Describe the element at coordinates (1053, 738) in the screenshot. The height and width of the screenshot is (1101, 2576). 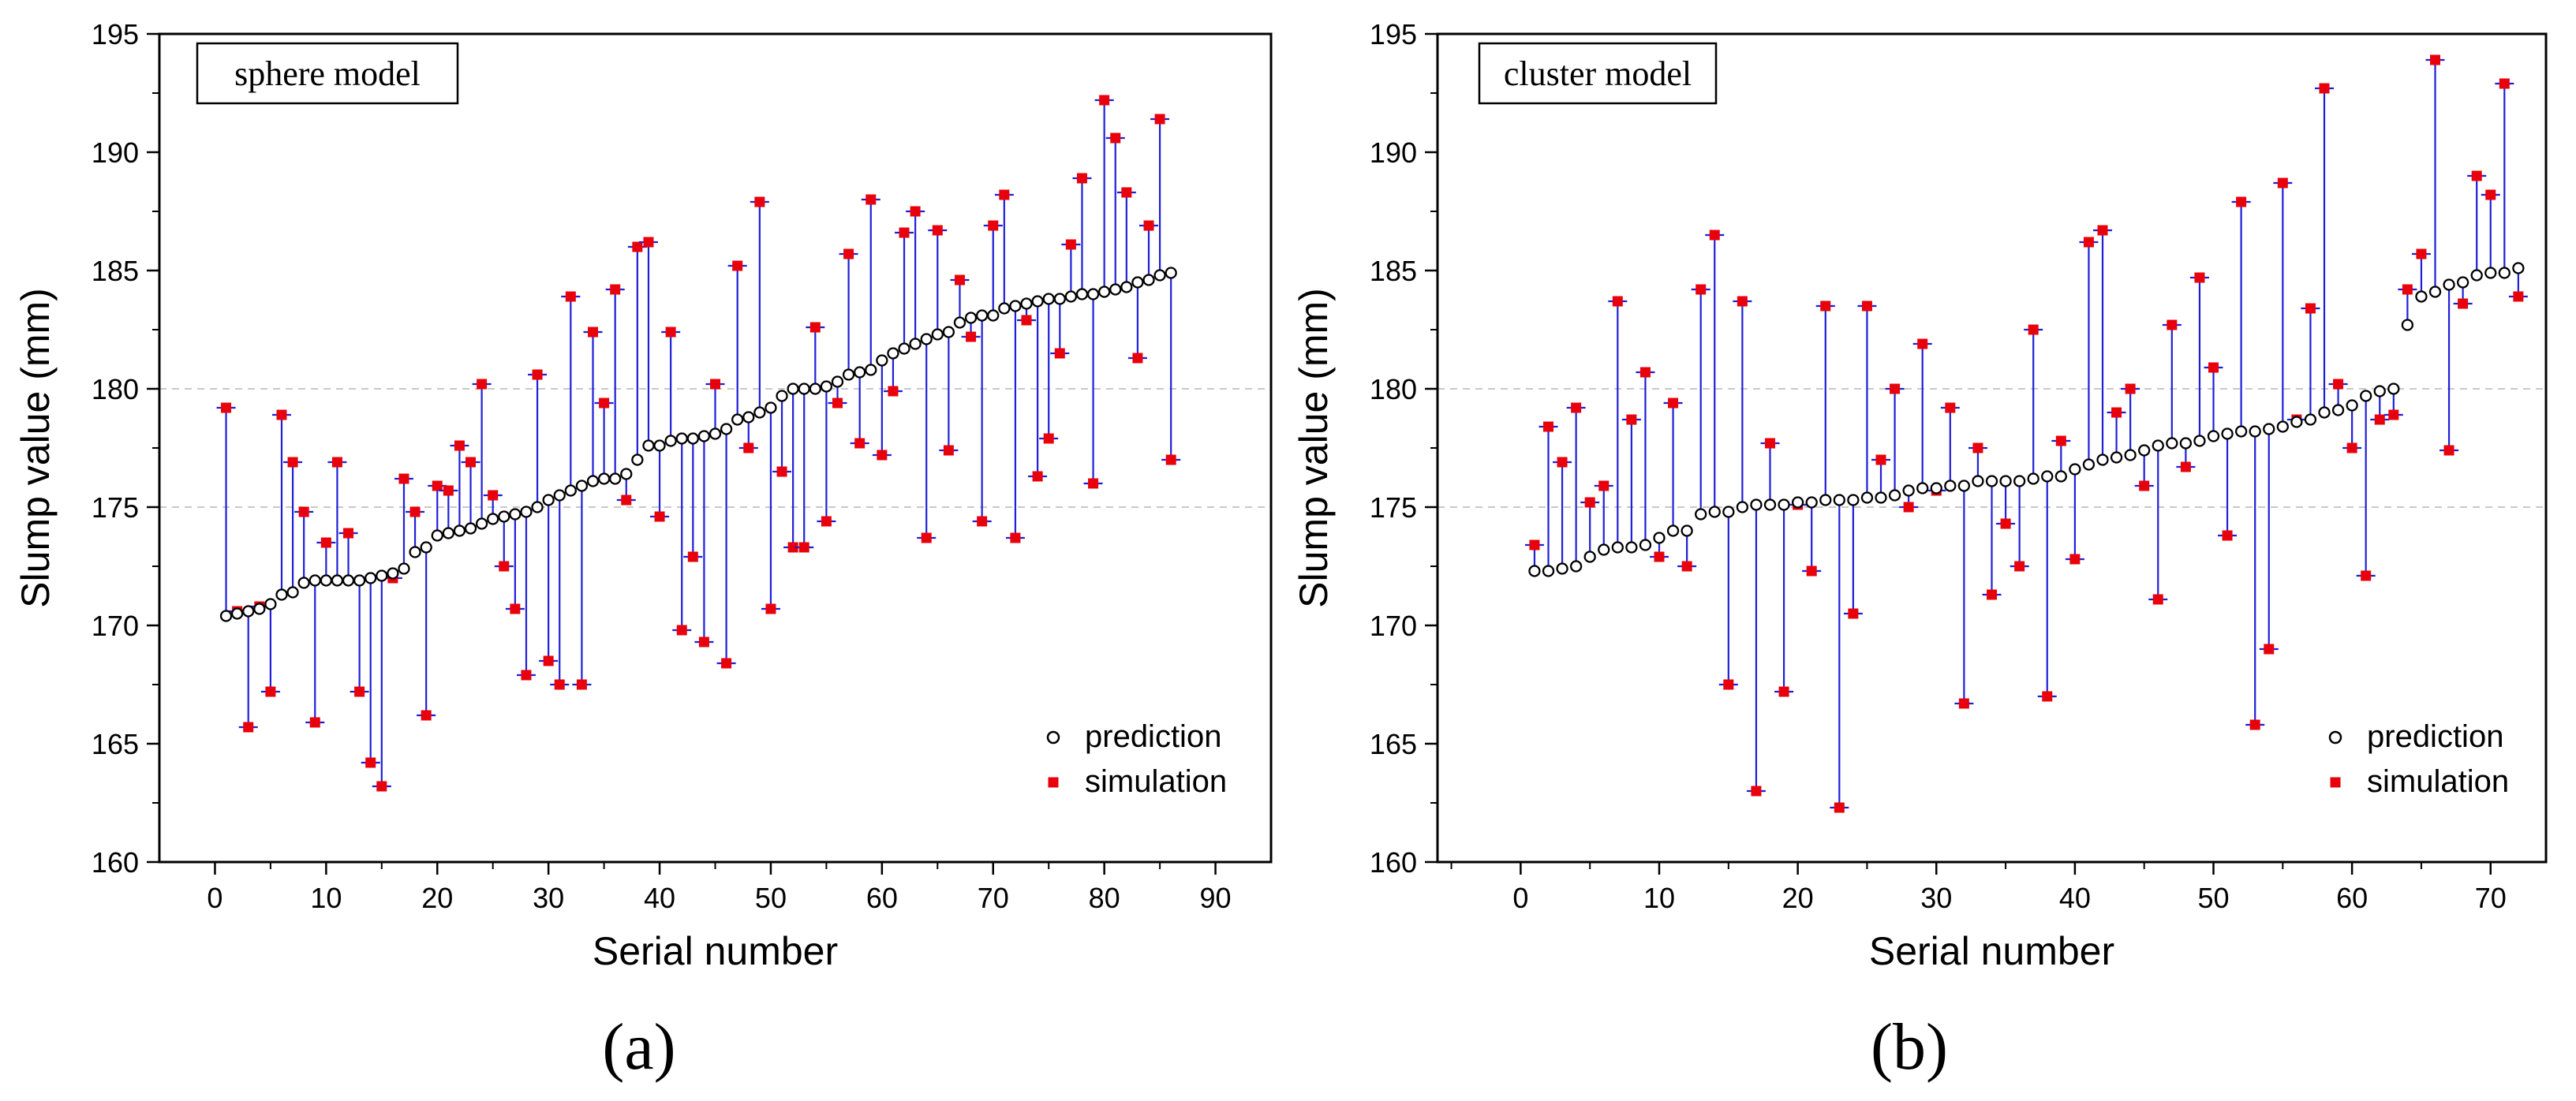
I see `legend-prediction-marker` at that location.